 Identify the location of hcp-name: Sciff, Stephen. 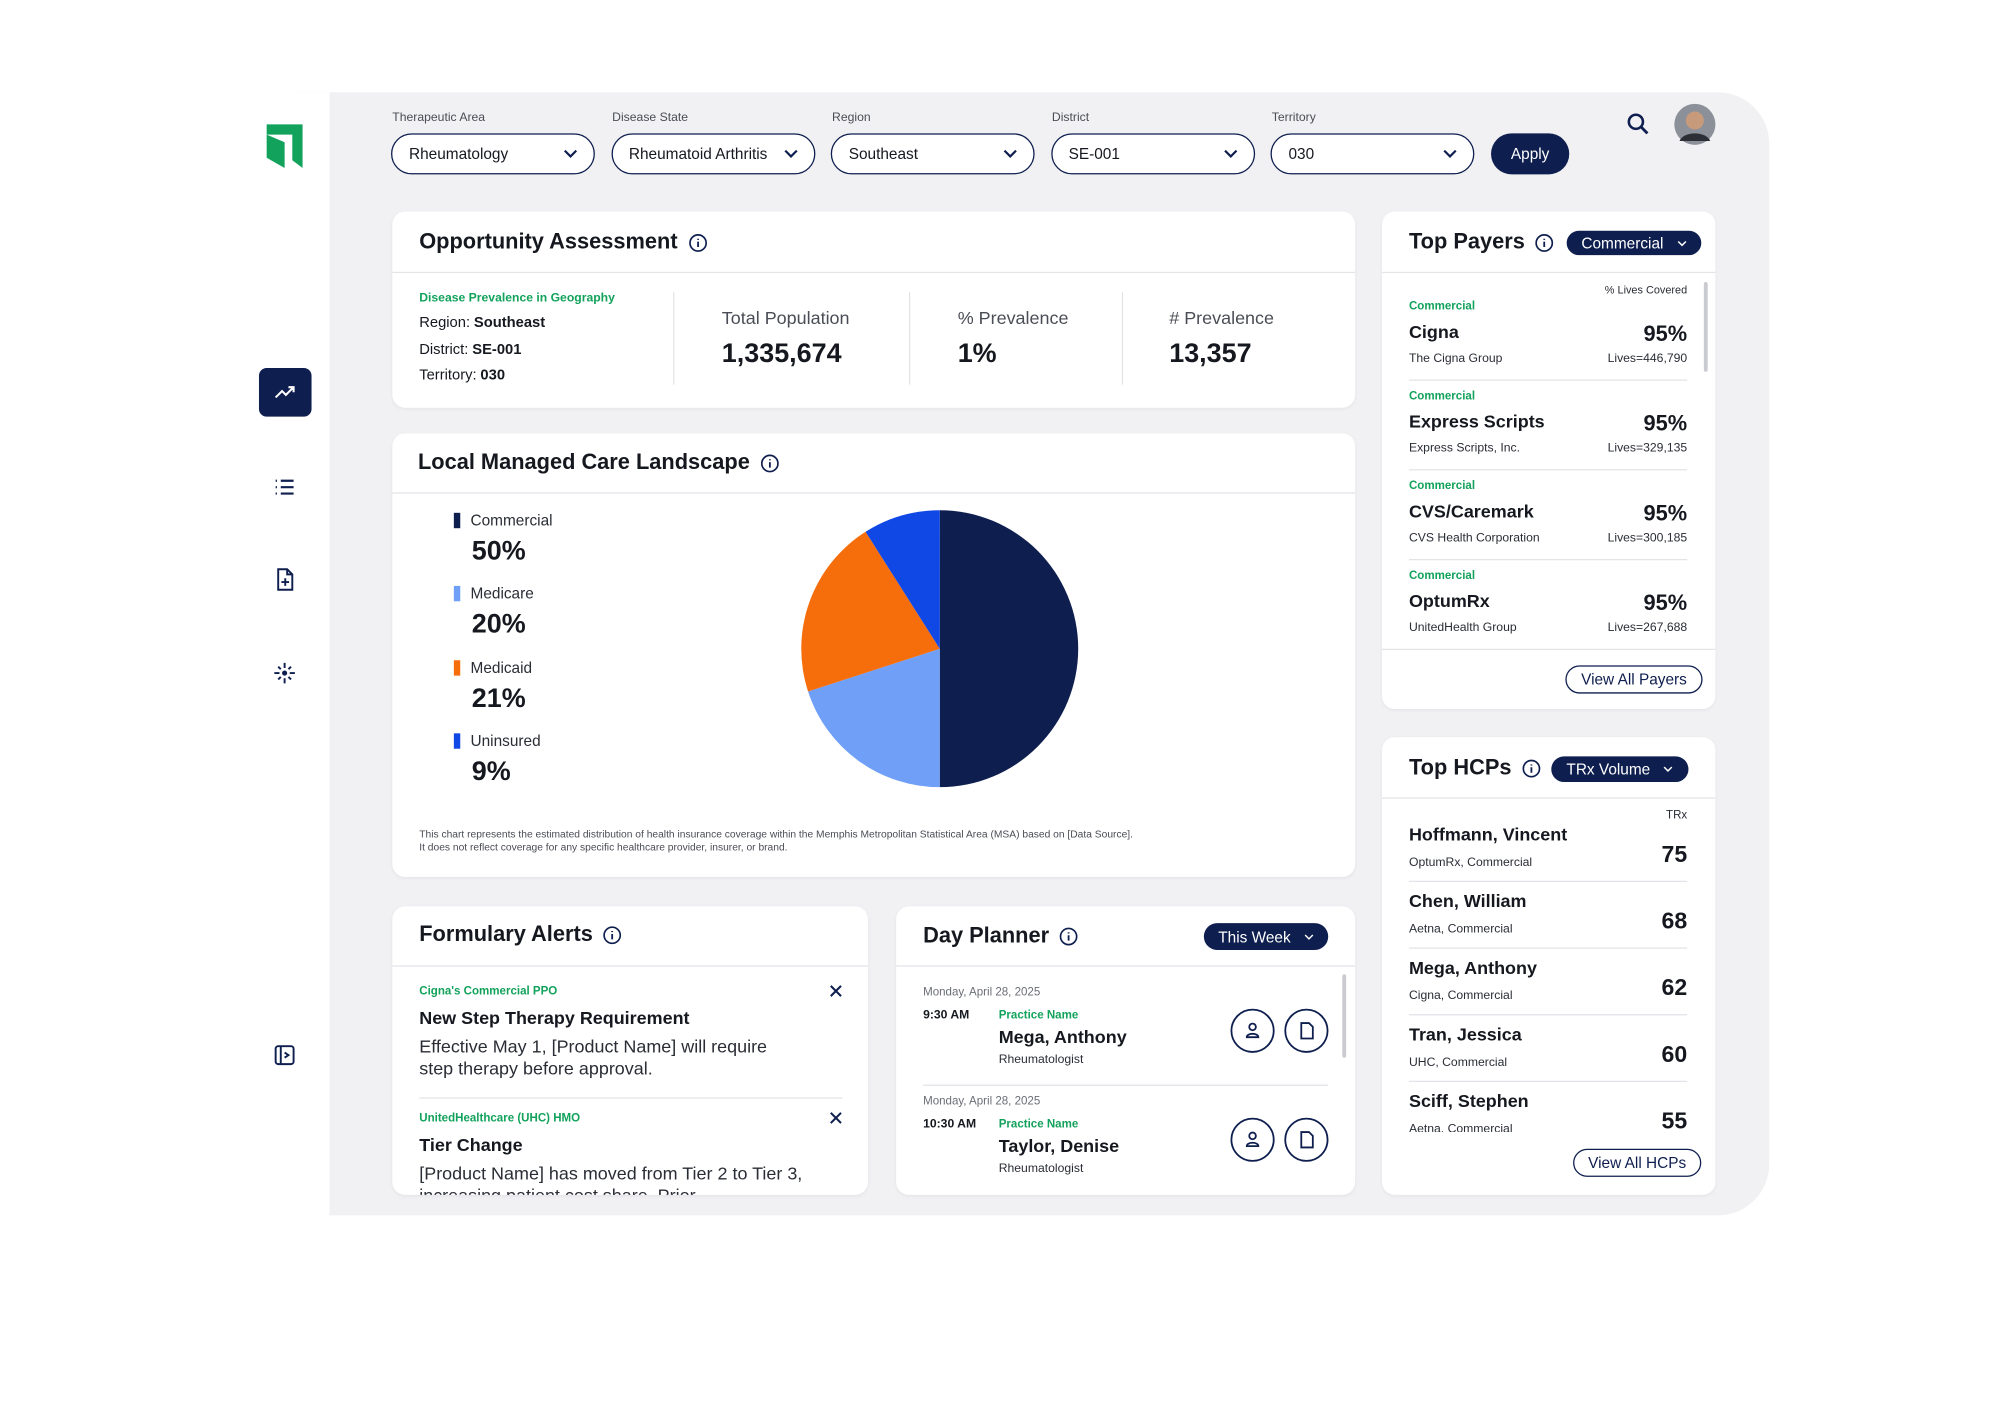
(1468, 1101).